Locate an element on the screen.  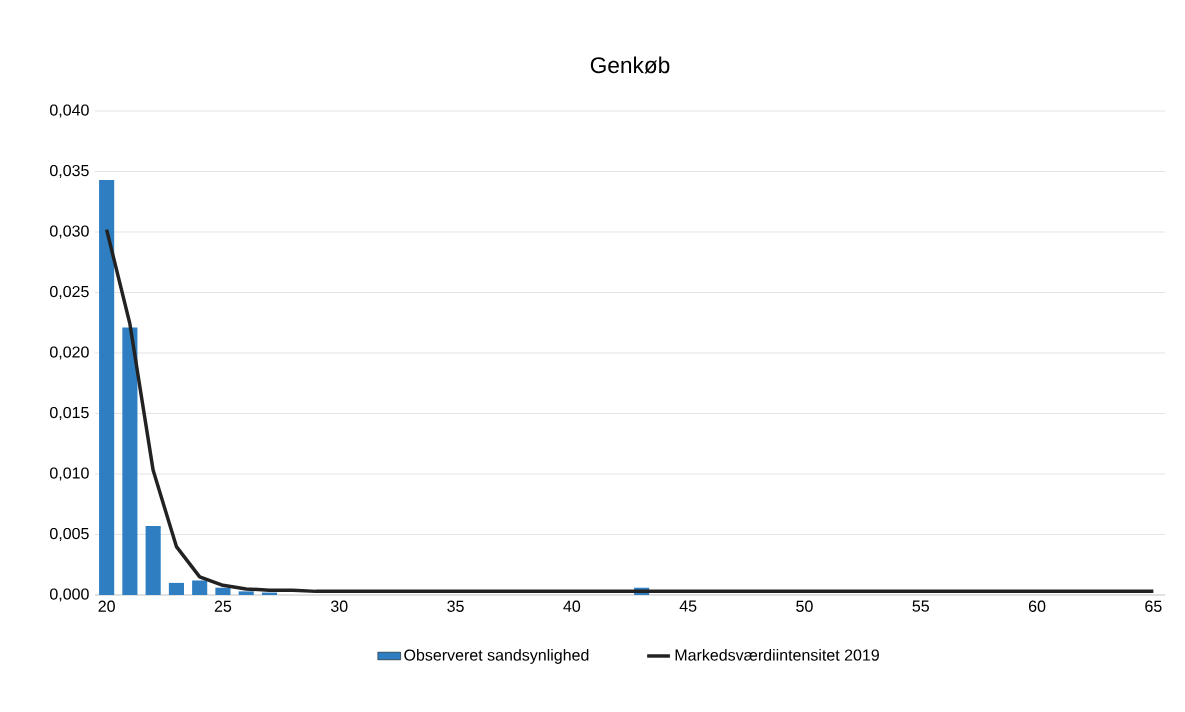
legend-label: Markedsværdiintensitet 2019 is located at coordinates (777, 655).